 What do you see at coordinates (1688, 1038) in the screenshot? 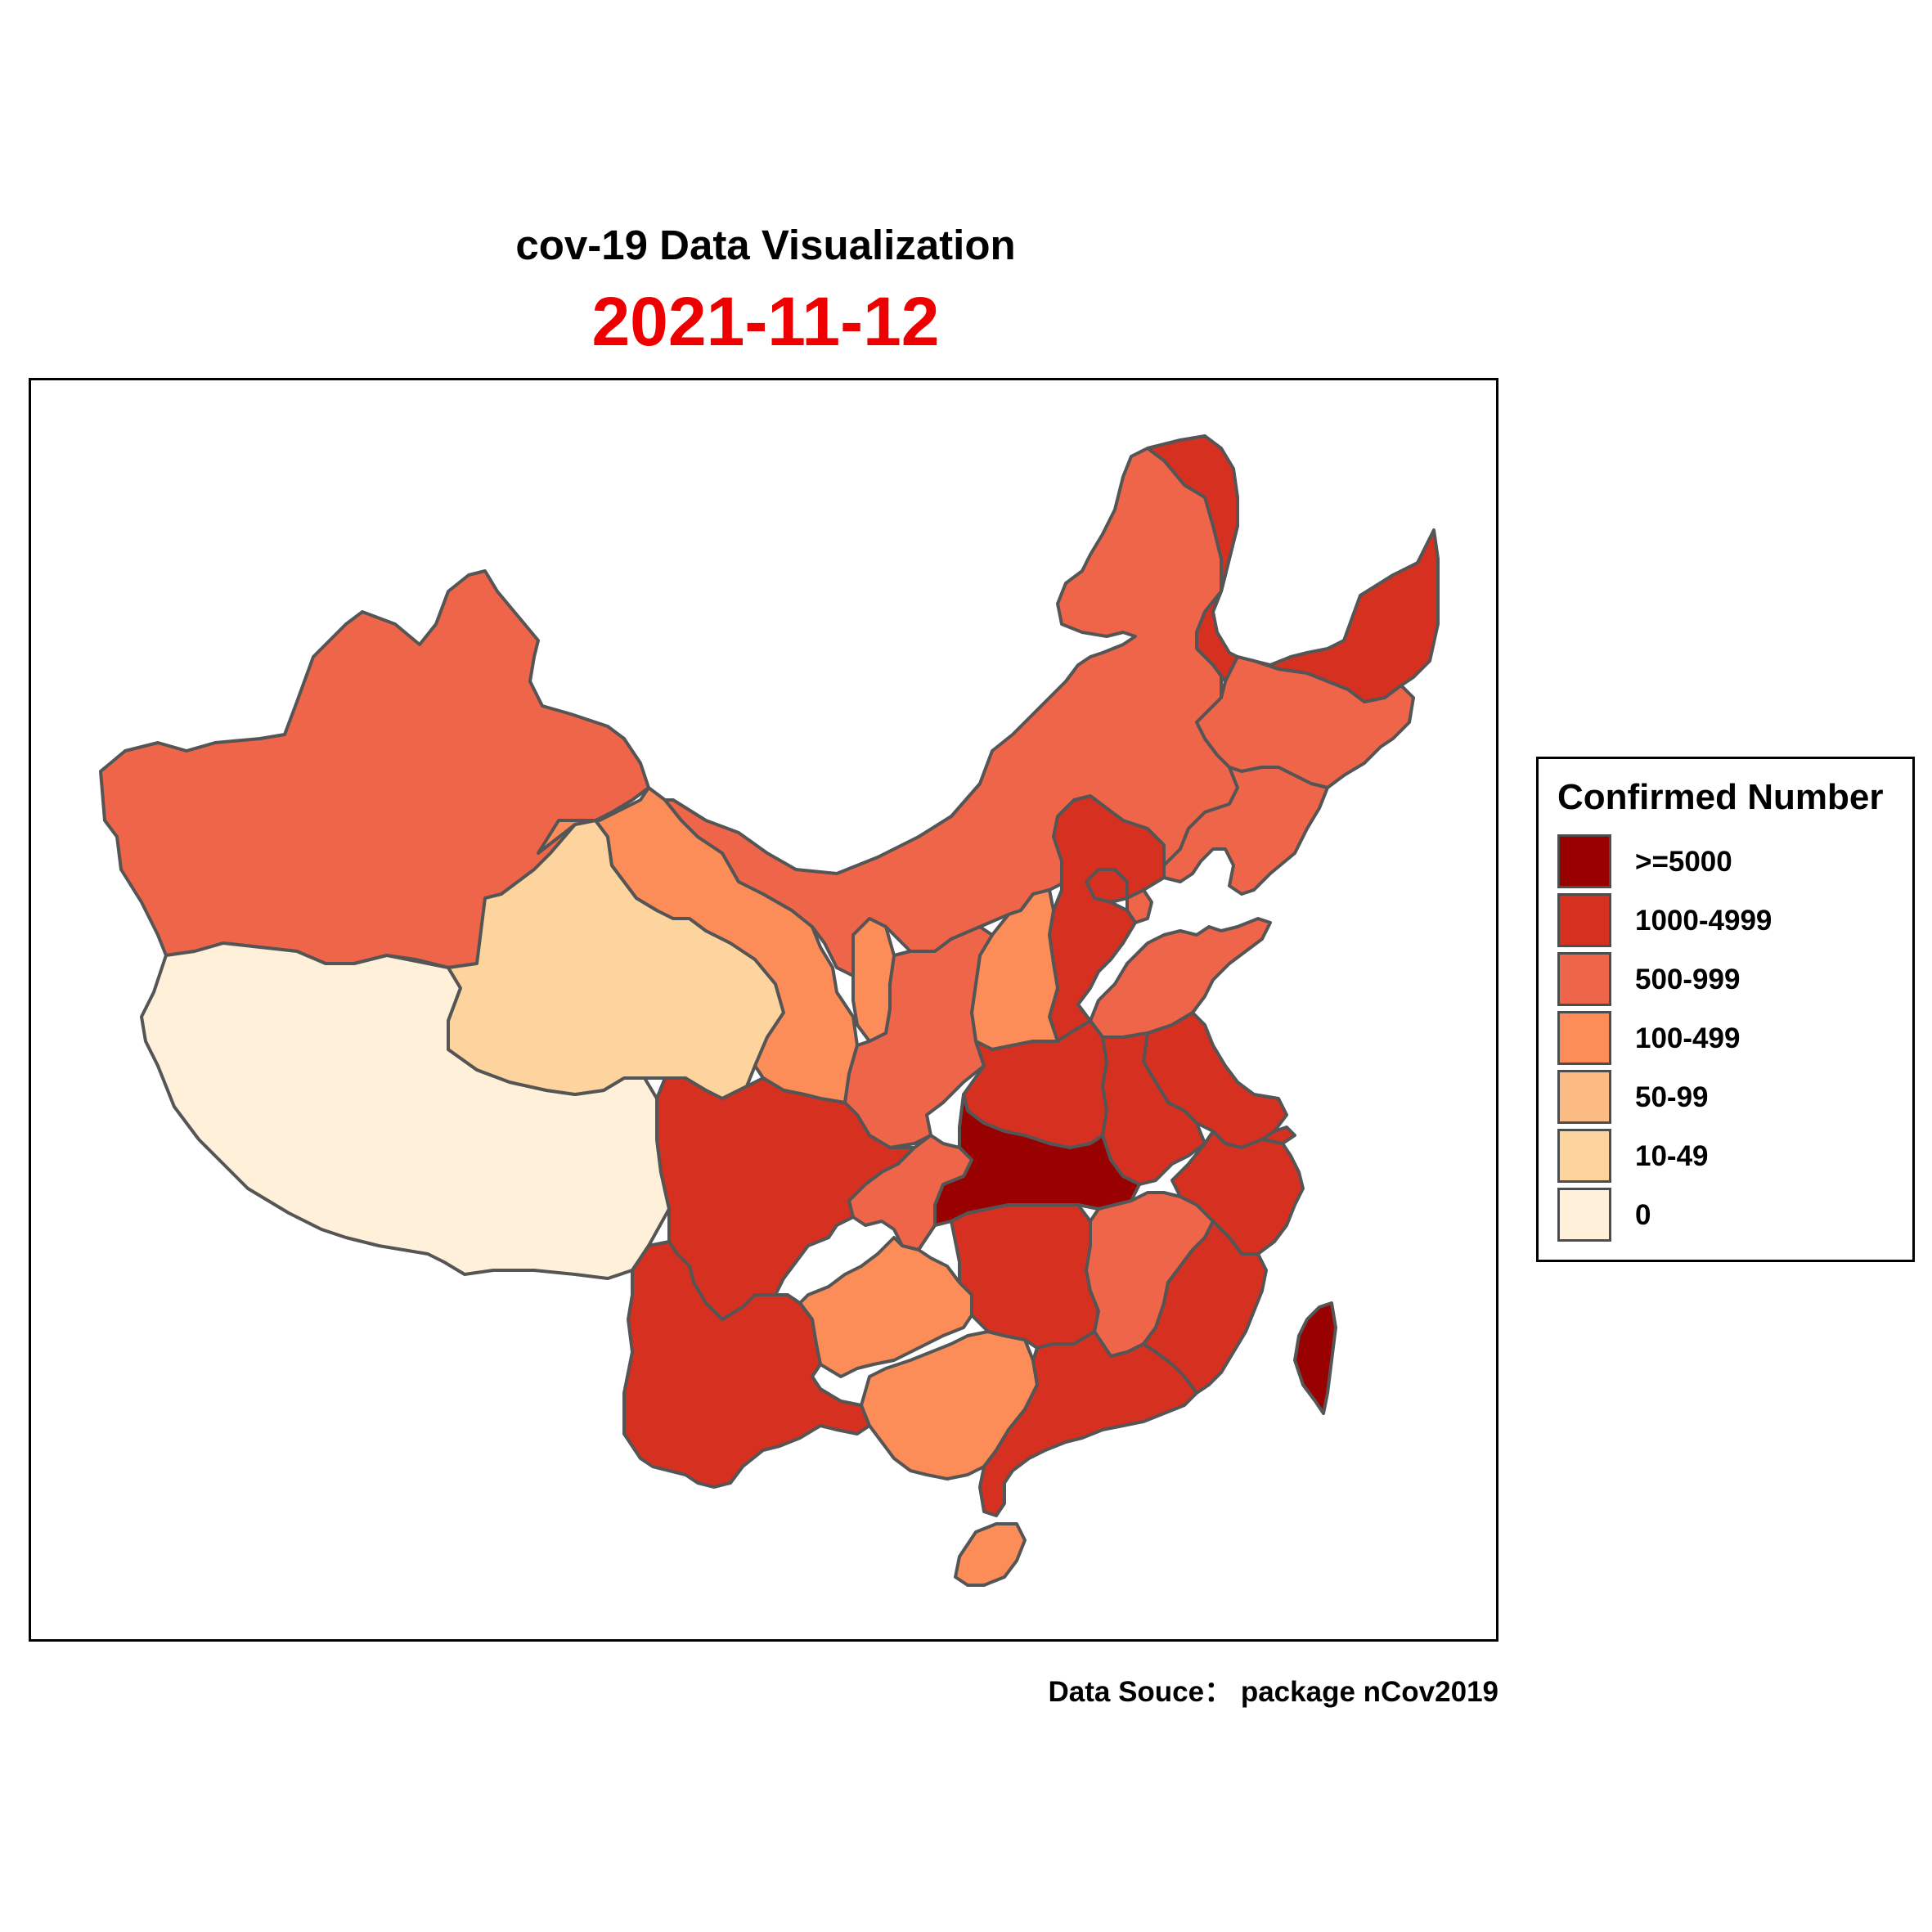
I see `legend-label: 100-499` at bounding box center [1688, 1038].